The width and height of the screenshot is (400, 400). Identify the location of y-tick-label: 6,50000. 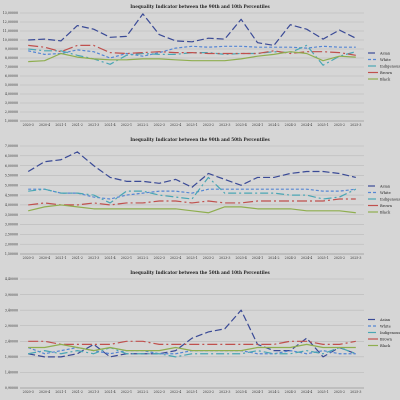
(11, 156).